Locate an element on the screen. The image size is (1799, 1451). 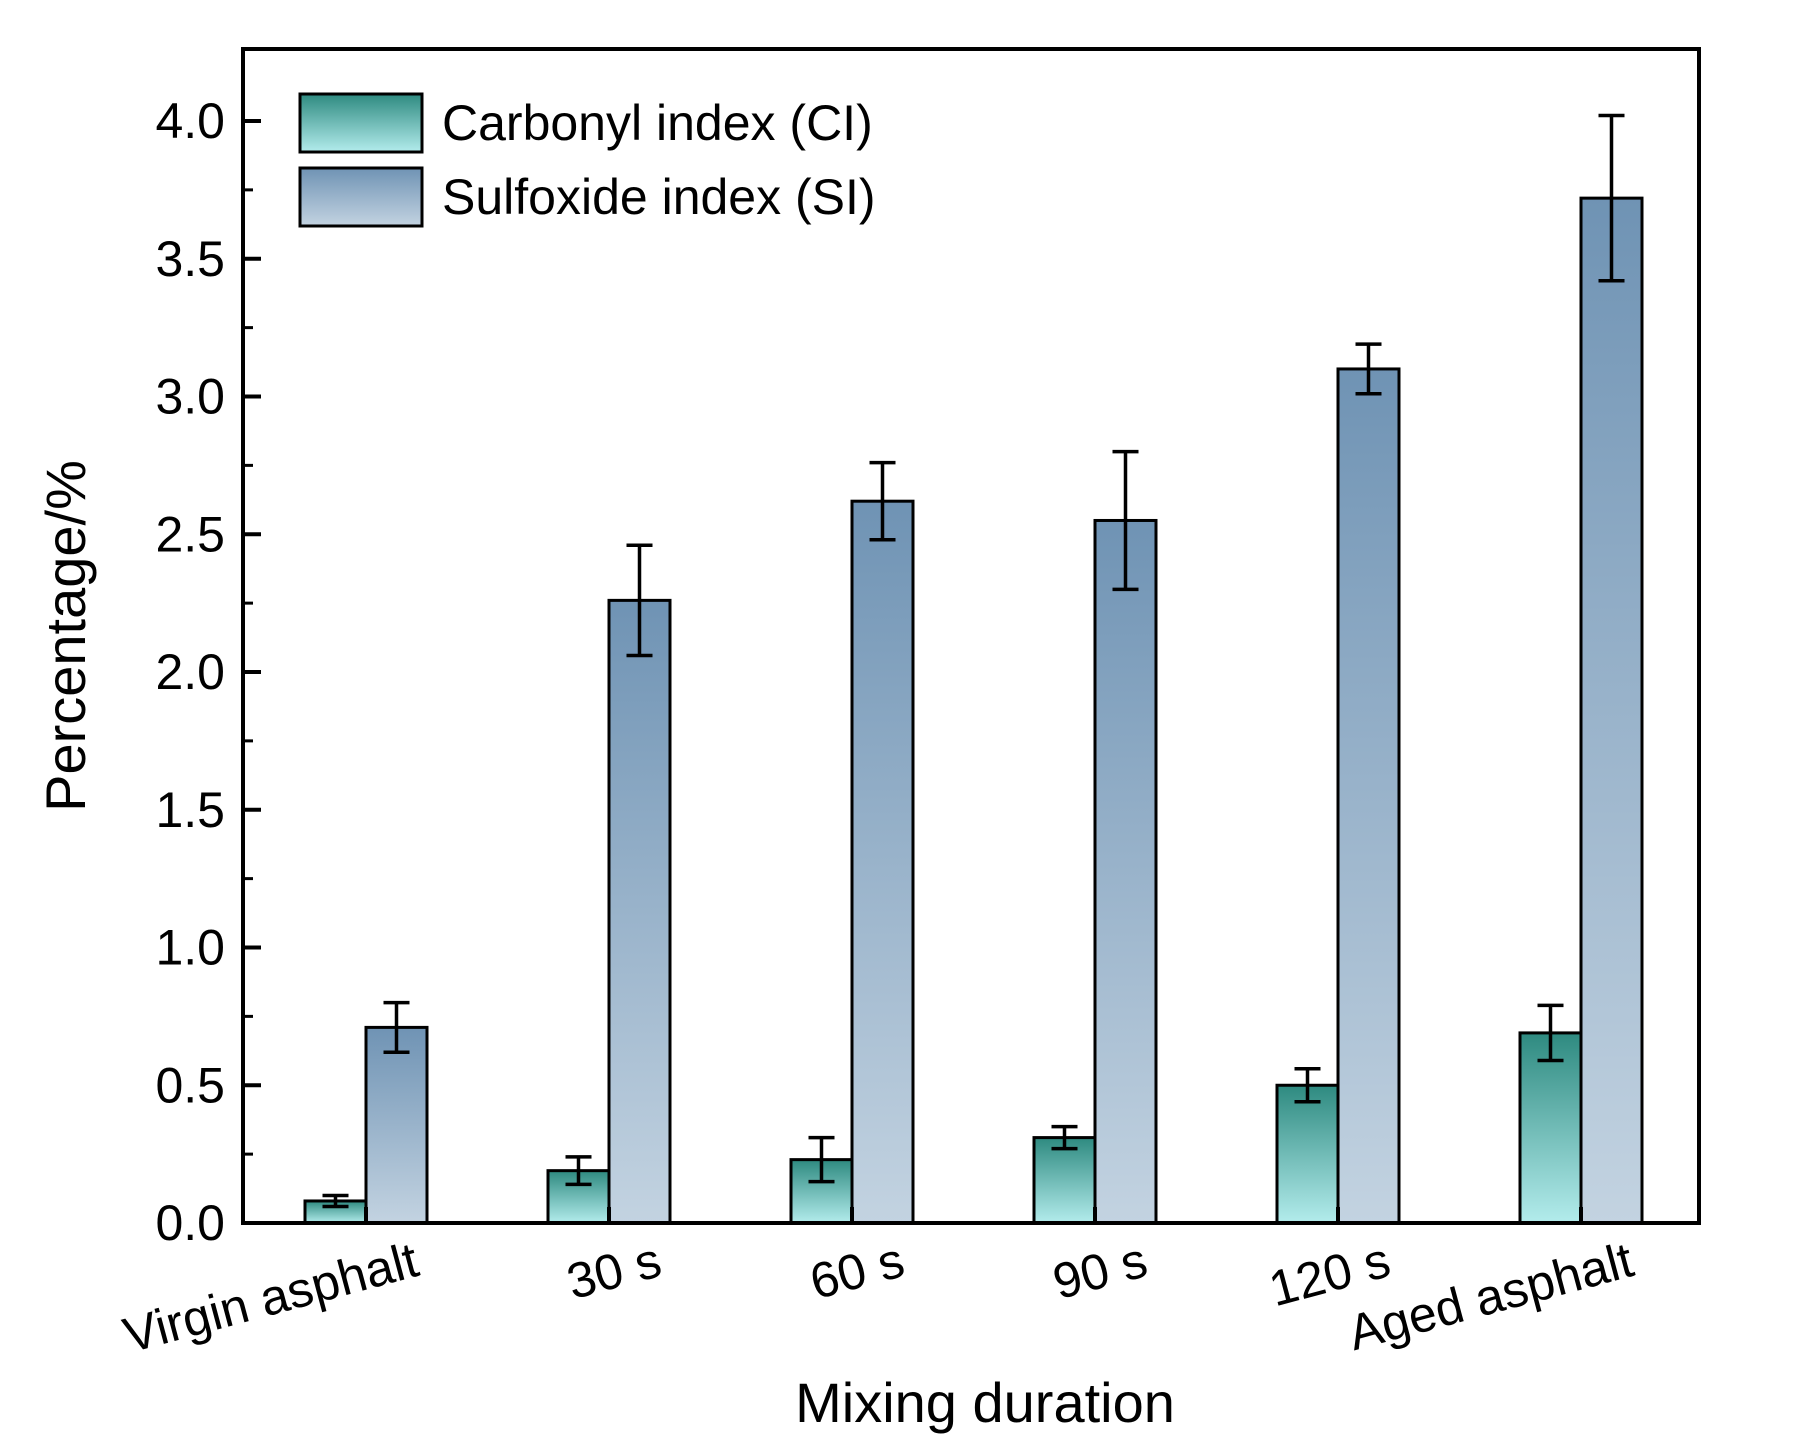
x-category-label: 90 s is located at coordinates (1100, 1271).